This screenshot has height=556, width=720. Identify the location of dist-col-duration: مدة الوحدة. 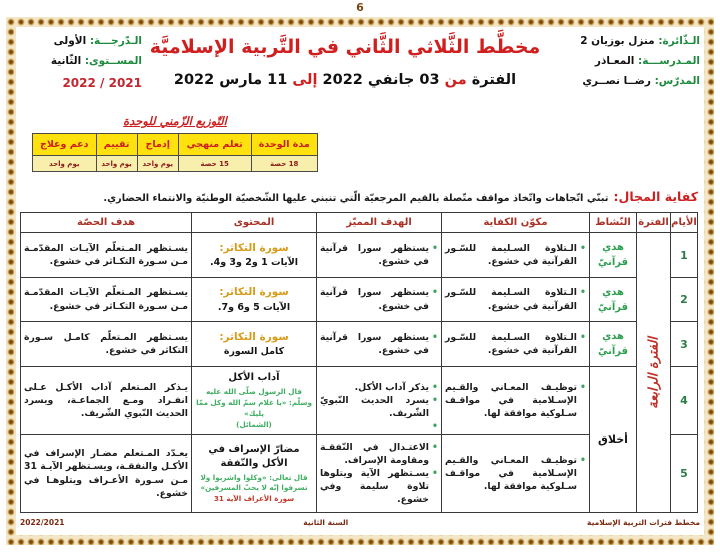
(284, 144).